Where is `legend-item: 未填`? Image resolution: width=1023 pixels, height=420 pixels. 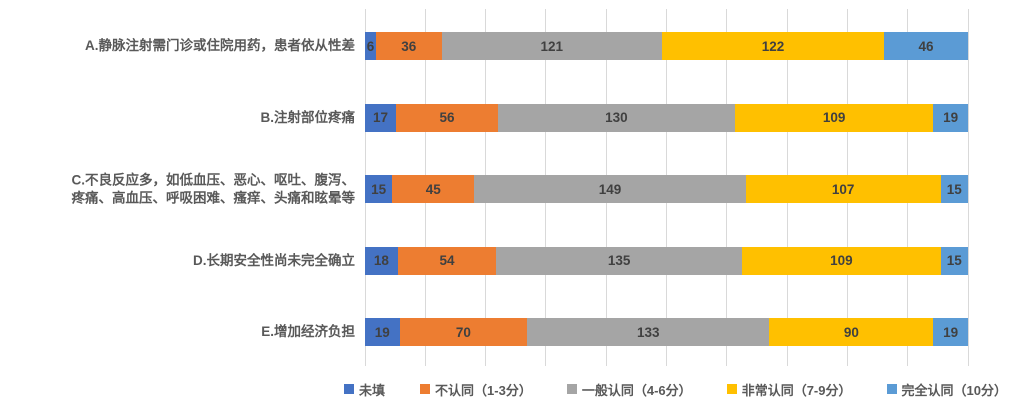
legend-item: 未填 is located at coordinates (364, 389).